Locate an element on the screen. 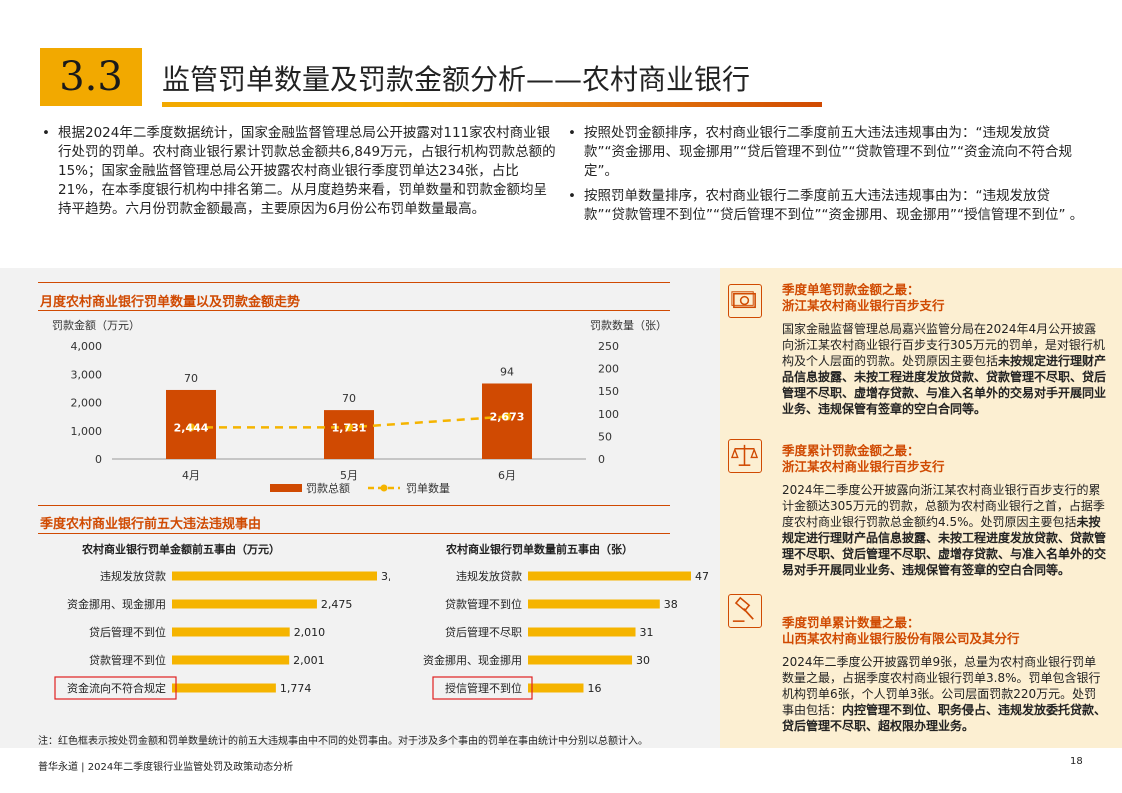  category-label: 贷后管理不到位 is located at coordinates (127, 632).